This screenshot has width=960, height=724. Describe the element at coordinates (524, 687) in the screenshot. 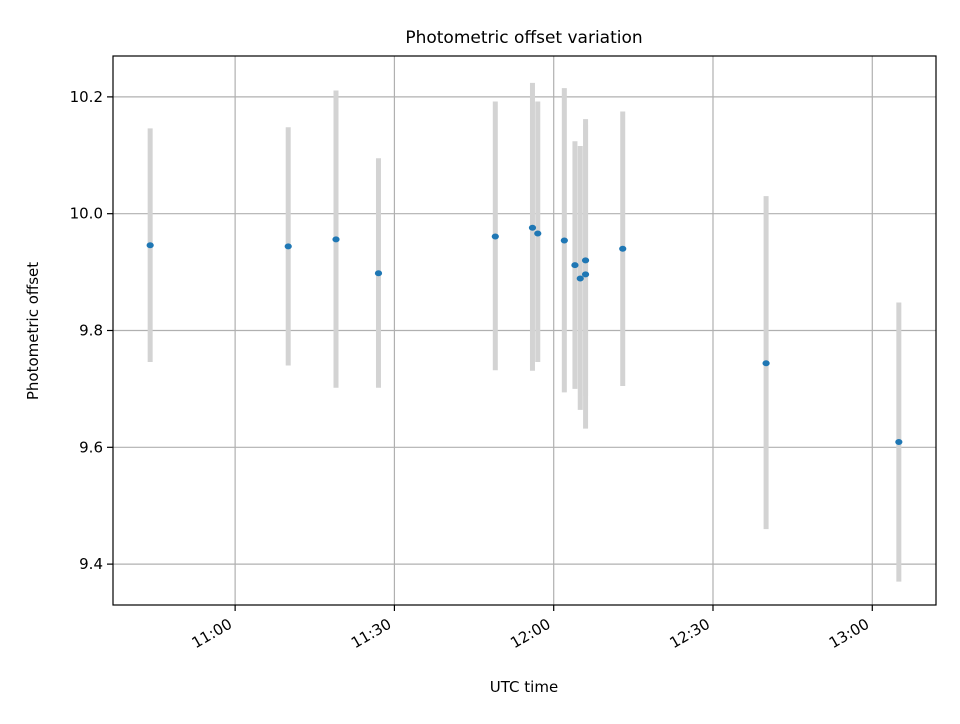

I see `x-axis-label: UTC time` at that location.